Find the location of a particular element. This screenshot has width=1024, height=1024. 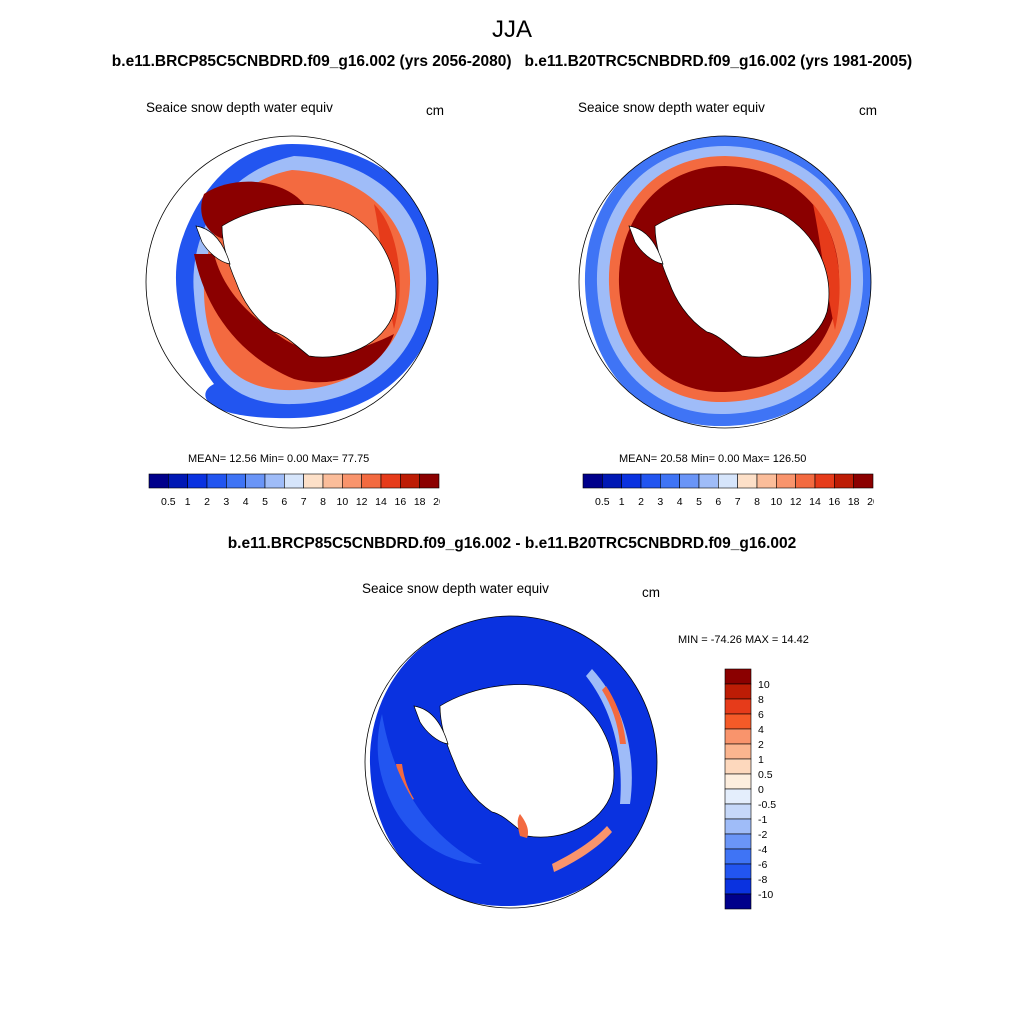

difference-colorbar-tick-label: -2 is located at coordinates (762, 835).